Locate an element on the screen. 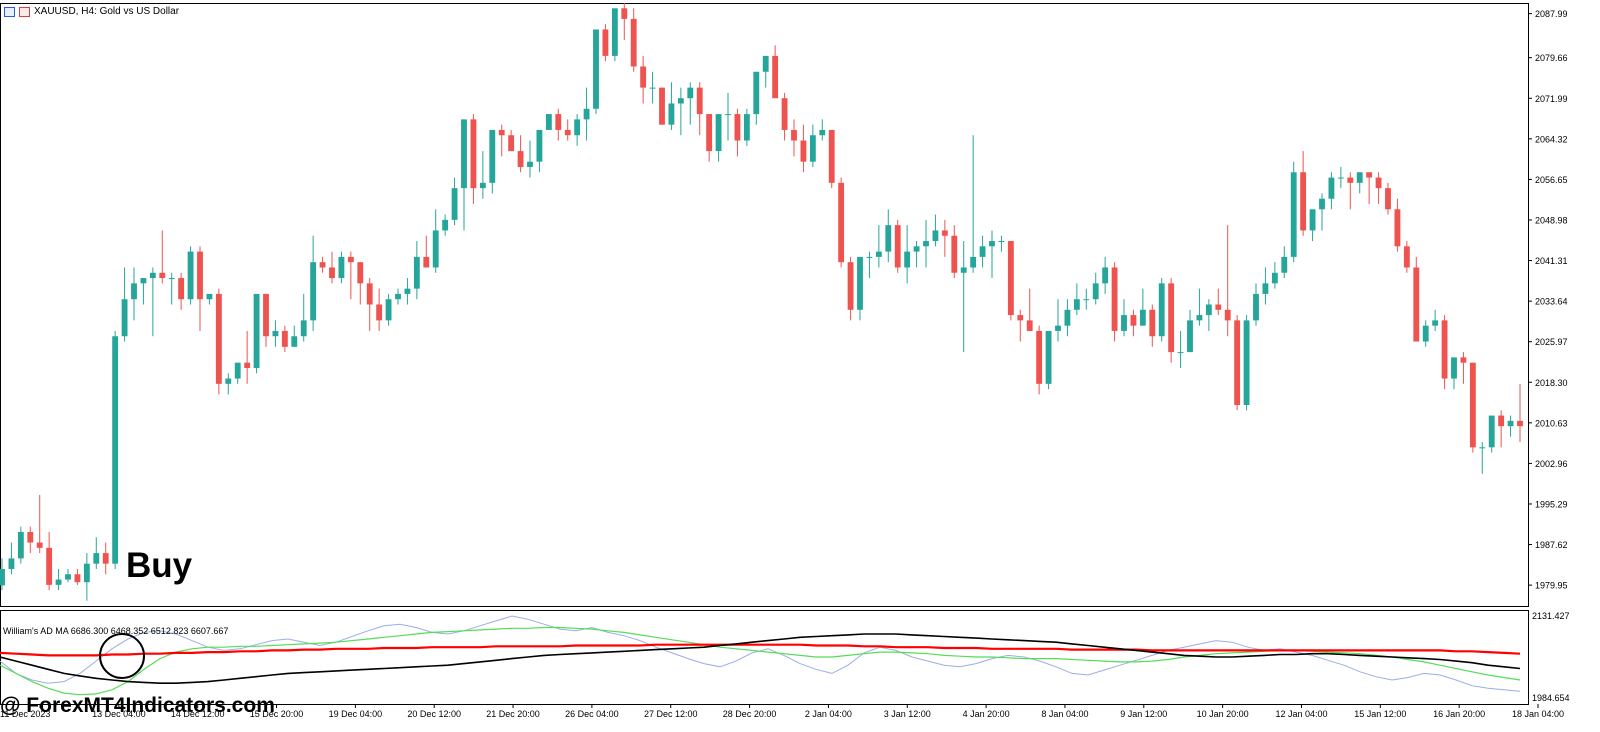  indicator-line-black is located at coordinates (760, 659).